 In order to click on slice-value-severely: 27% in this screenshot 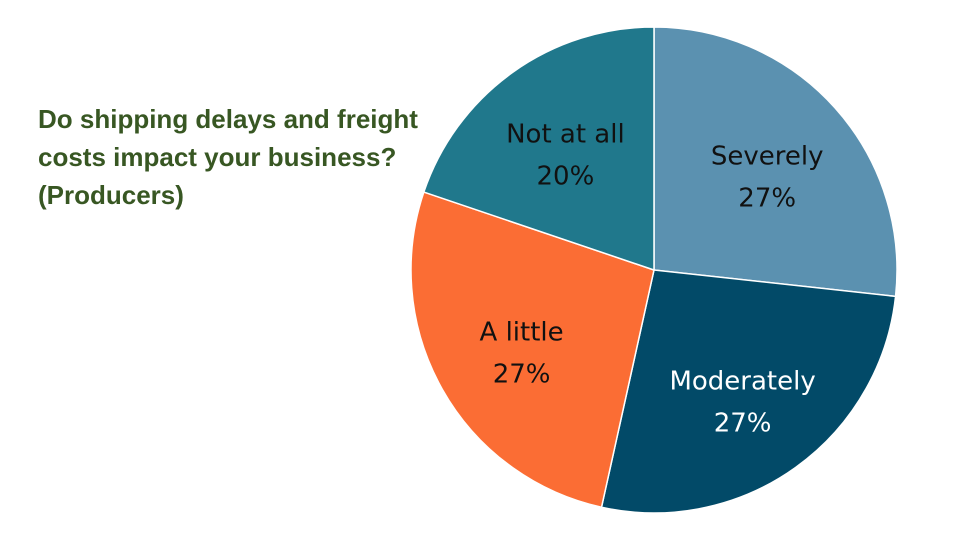, I will do `click(767, 199)`.